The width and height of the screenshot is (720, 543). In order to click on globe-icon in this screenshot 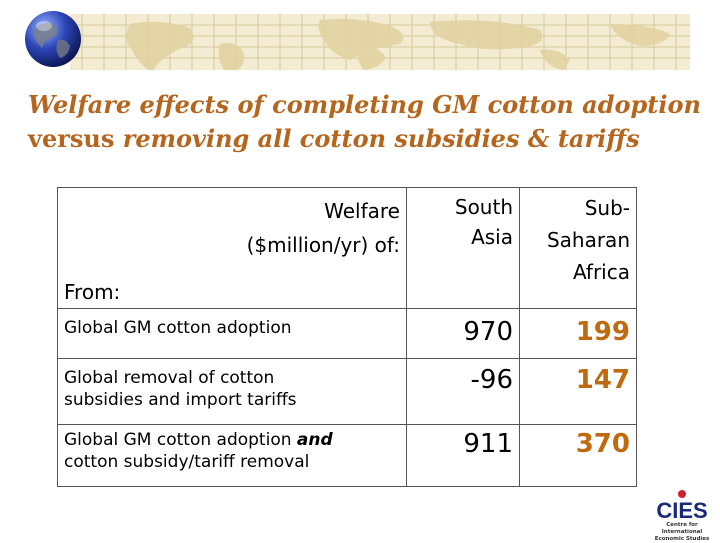, I will do `click(53, 39)`.